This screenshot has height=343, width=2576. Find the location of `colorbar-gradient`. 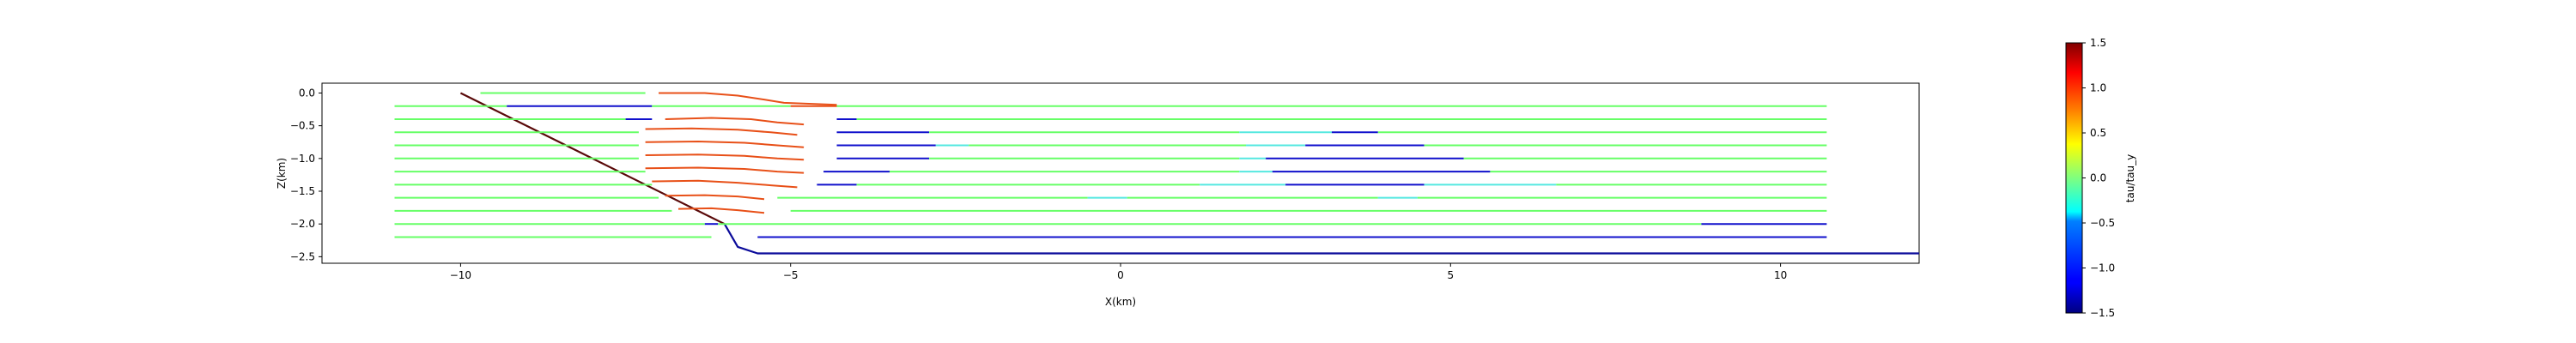

colorbar-gradient is located at coordinates (2074, 178).